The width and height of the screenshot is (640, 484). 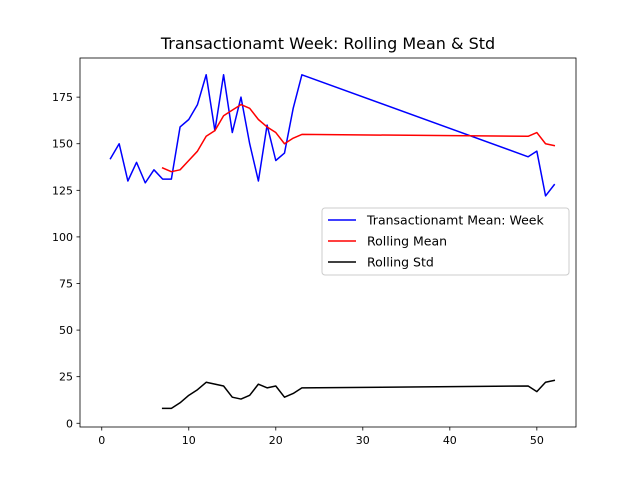 I want to click on y-tick-label: 150, so click(x=62, y=144).